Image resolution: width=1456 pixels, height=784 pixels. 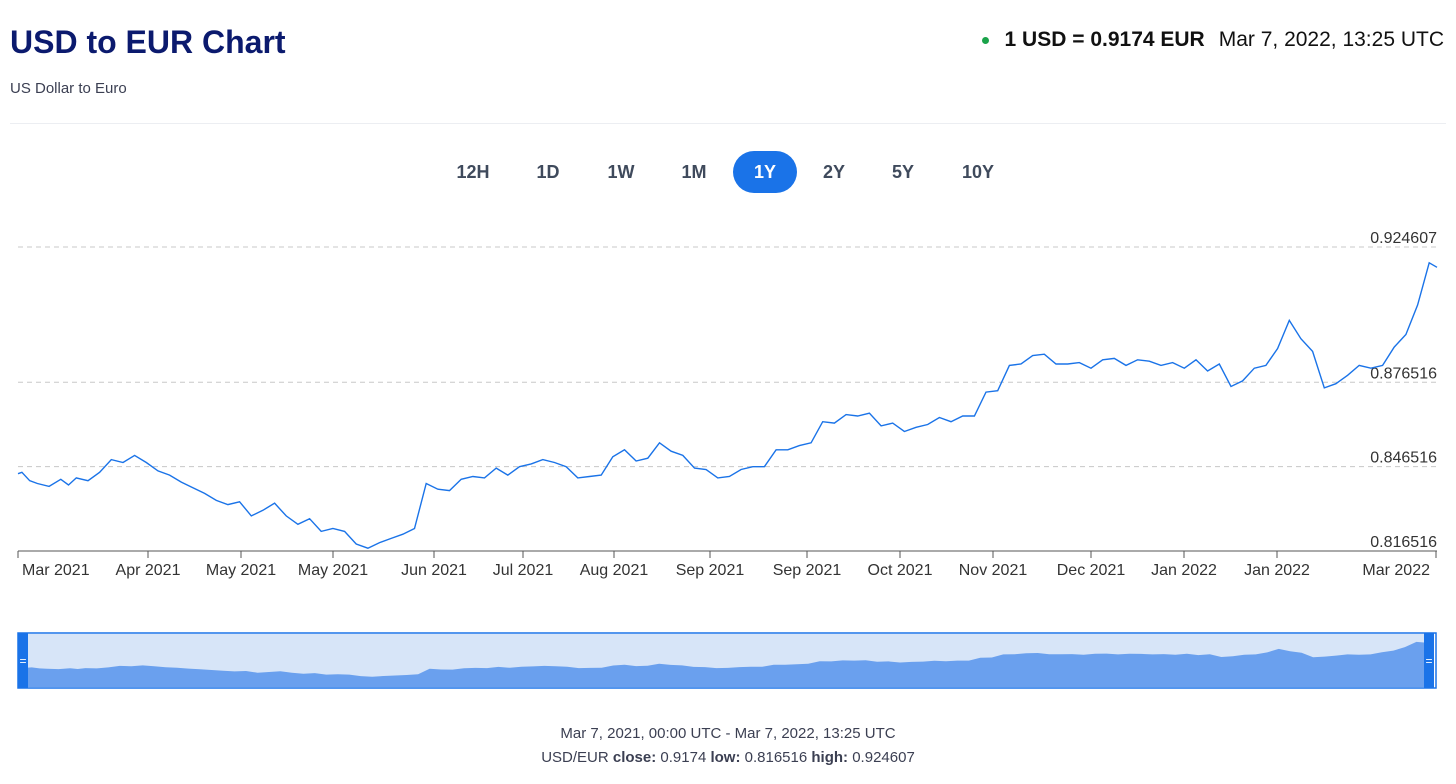 I want to click on x-tick-label: Jun 2021, so click(x=434, y=570).